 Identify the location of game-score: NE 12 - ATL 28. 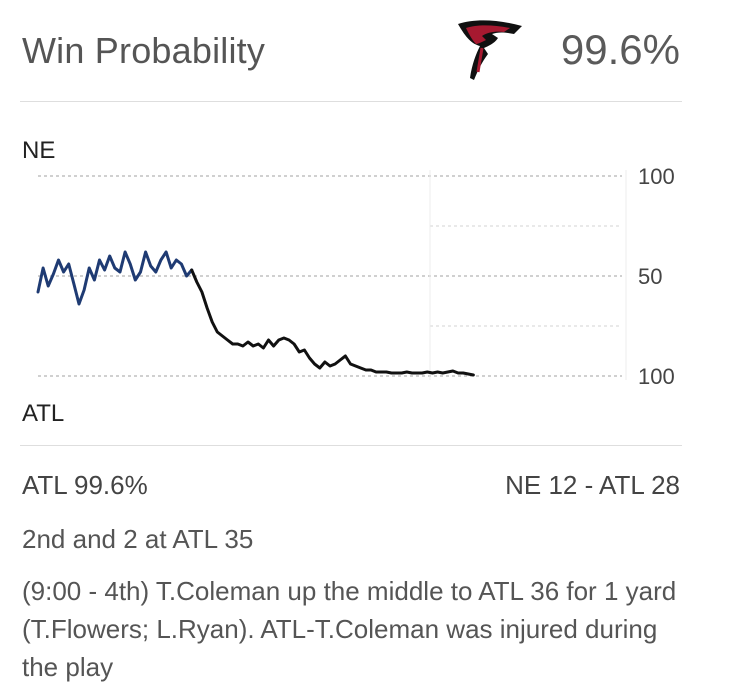
(592, 485).